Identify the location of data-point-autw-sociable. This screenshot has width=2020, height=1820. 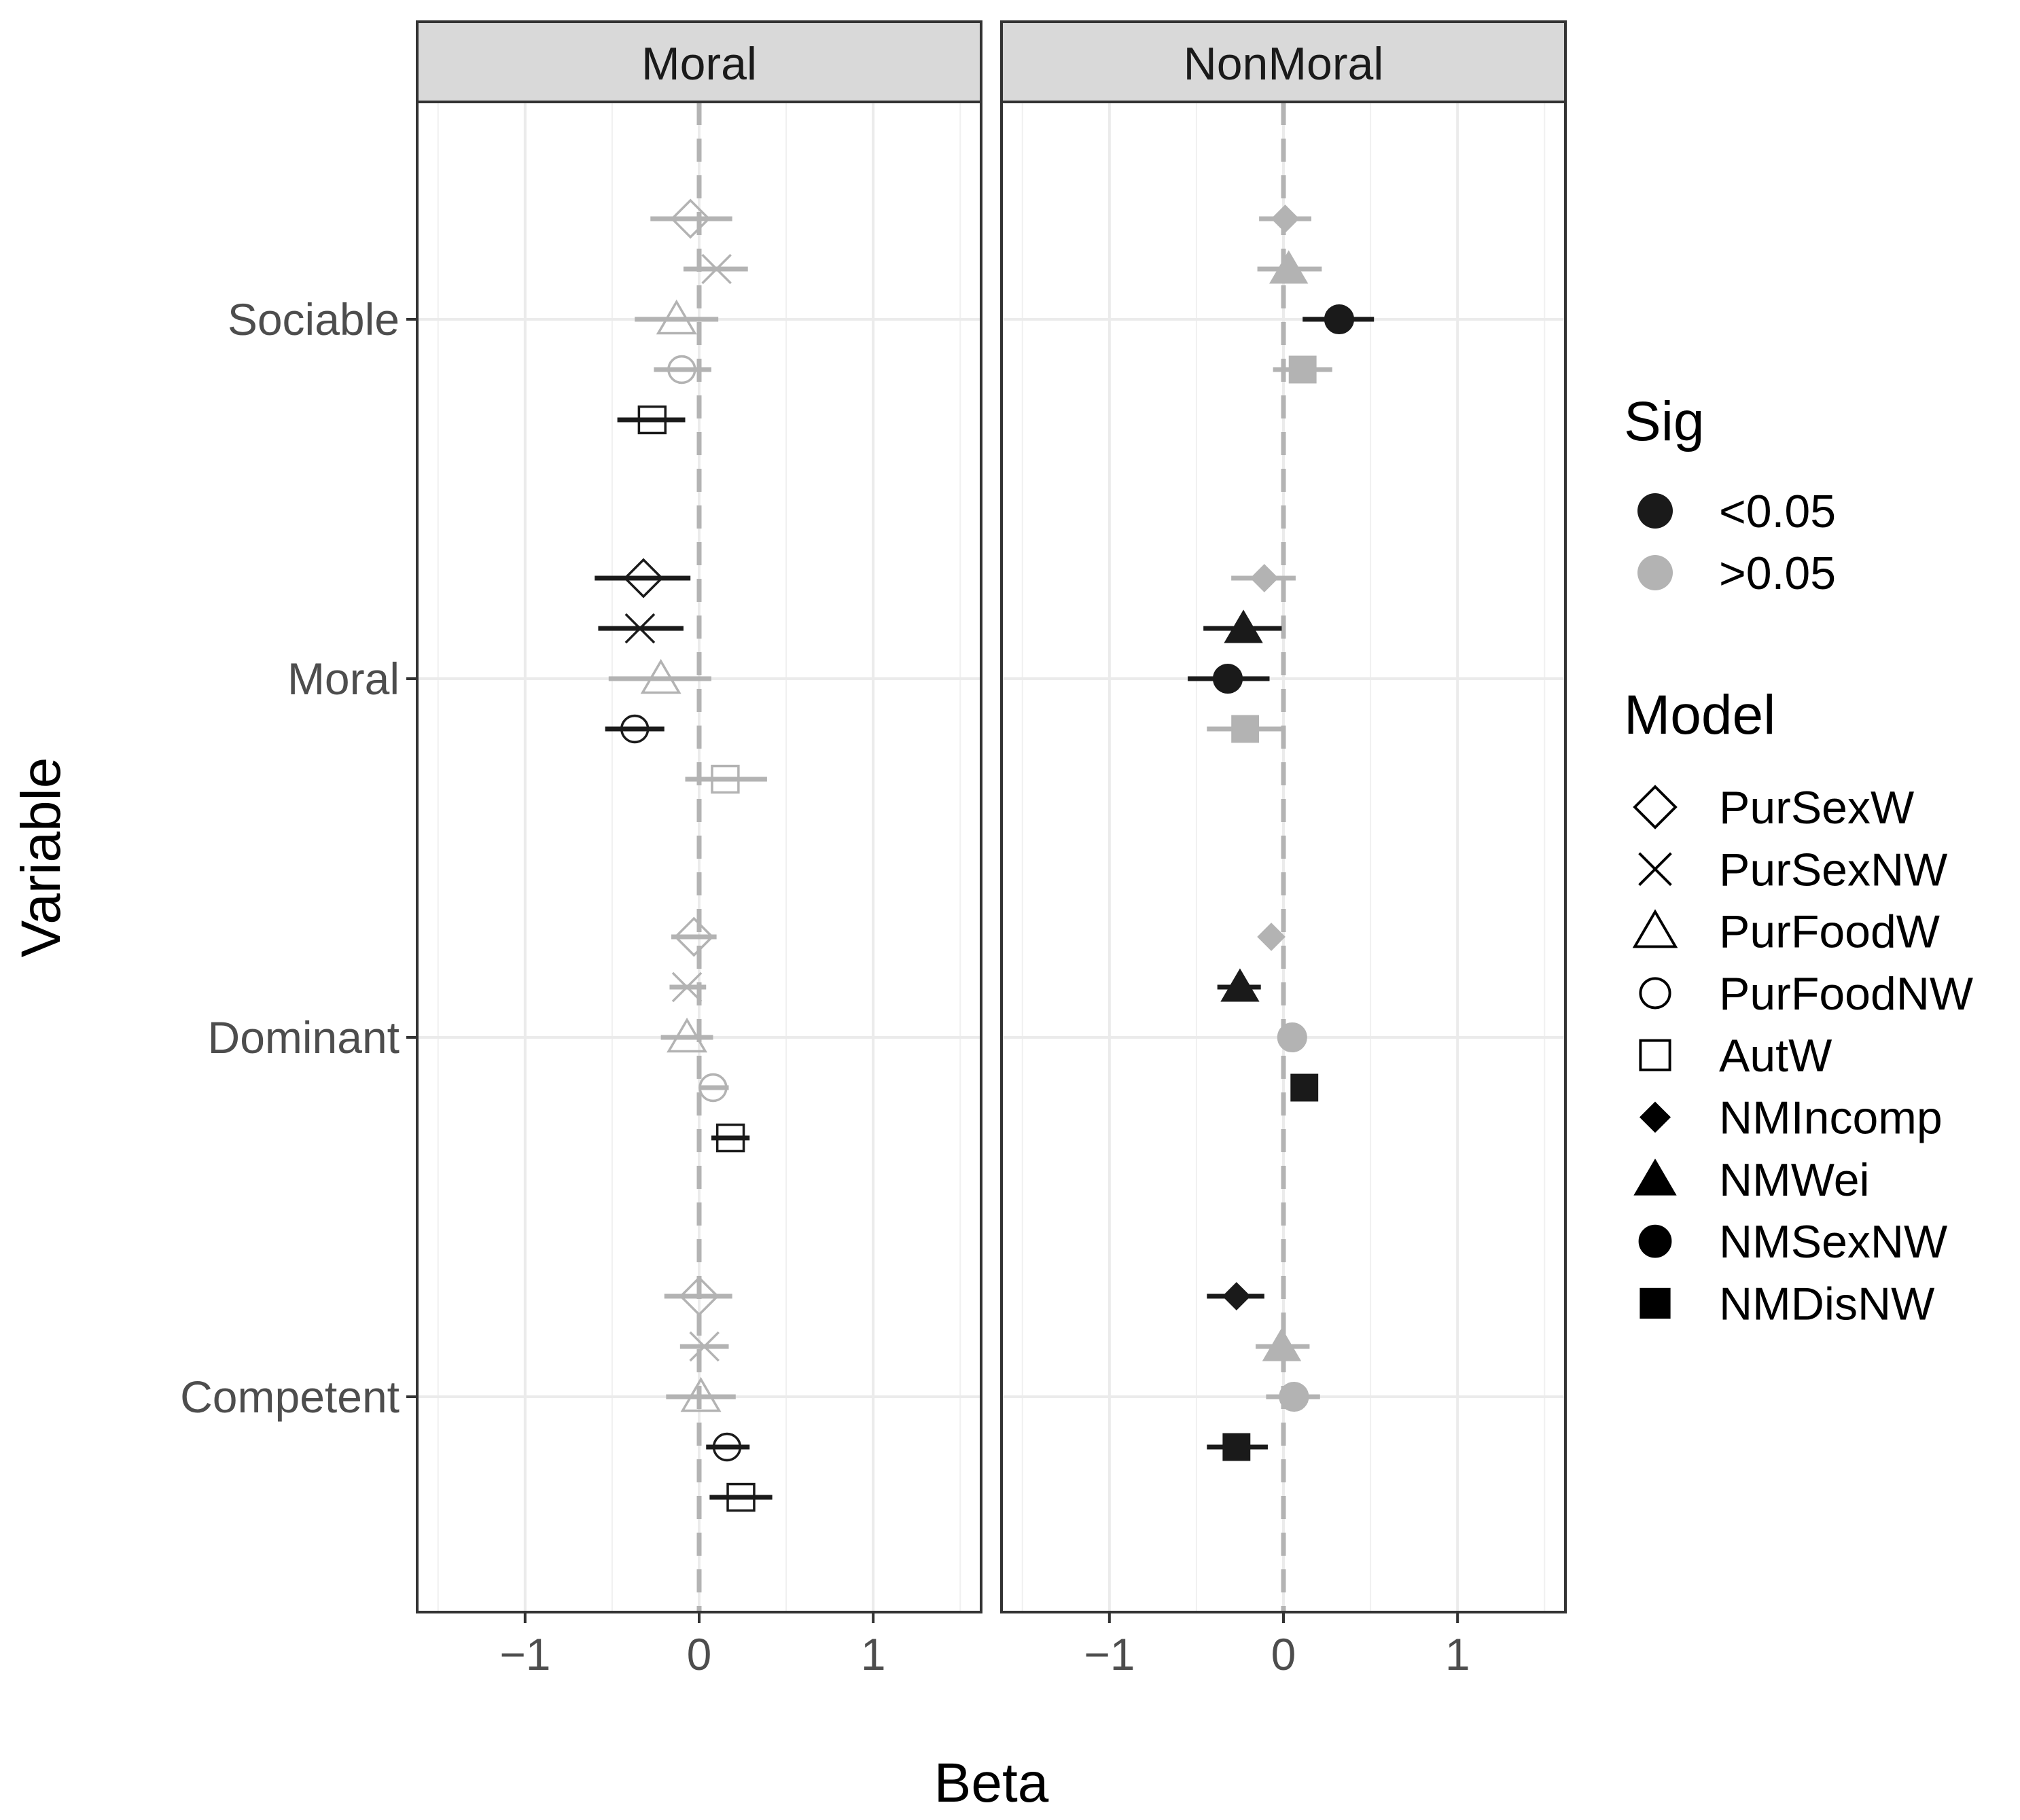
(651, 420).